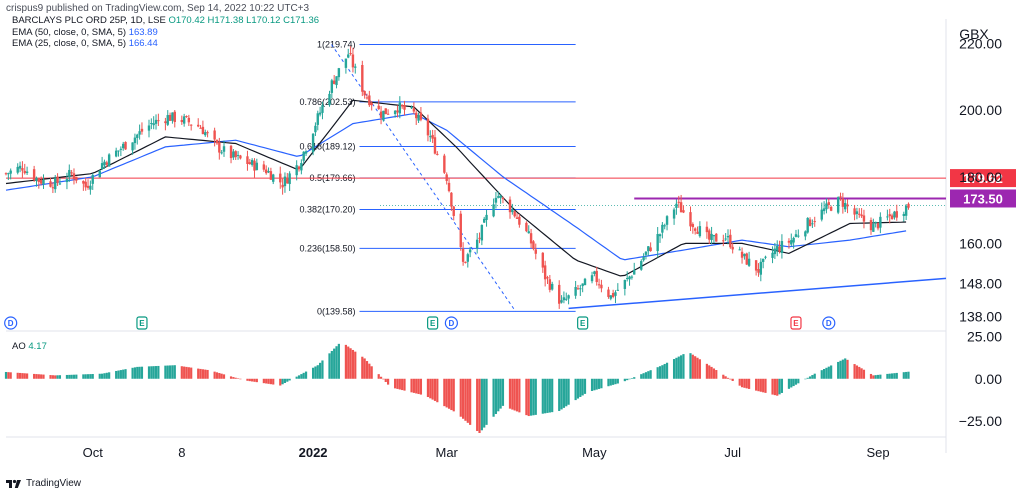  I want to click on earnings-marker-icon, so click(583, 323).